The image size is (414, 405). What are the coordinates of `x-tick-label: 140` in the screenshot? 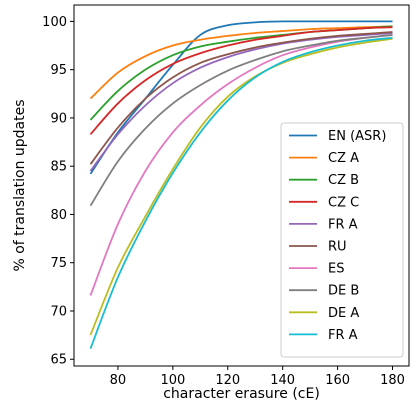 It's located at (282, 380).